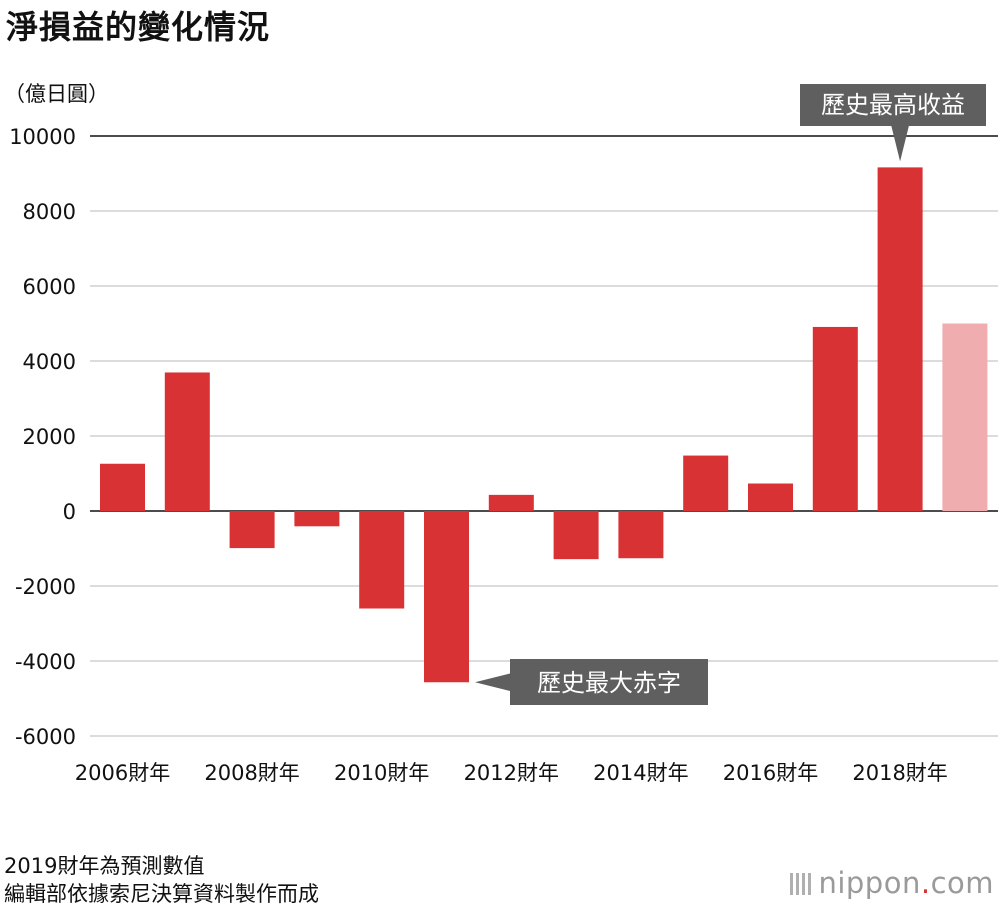 The image size is (1000, 910). Describe the element at coordinates (138, 27) in the screenshot. I see `chart-title: 淨損益的變化情況` at that location.